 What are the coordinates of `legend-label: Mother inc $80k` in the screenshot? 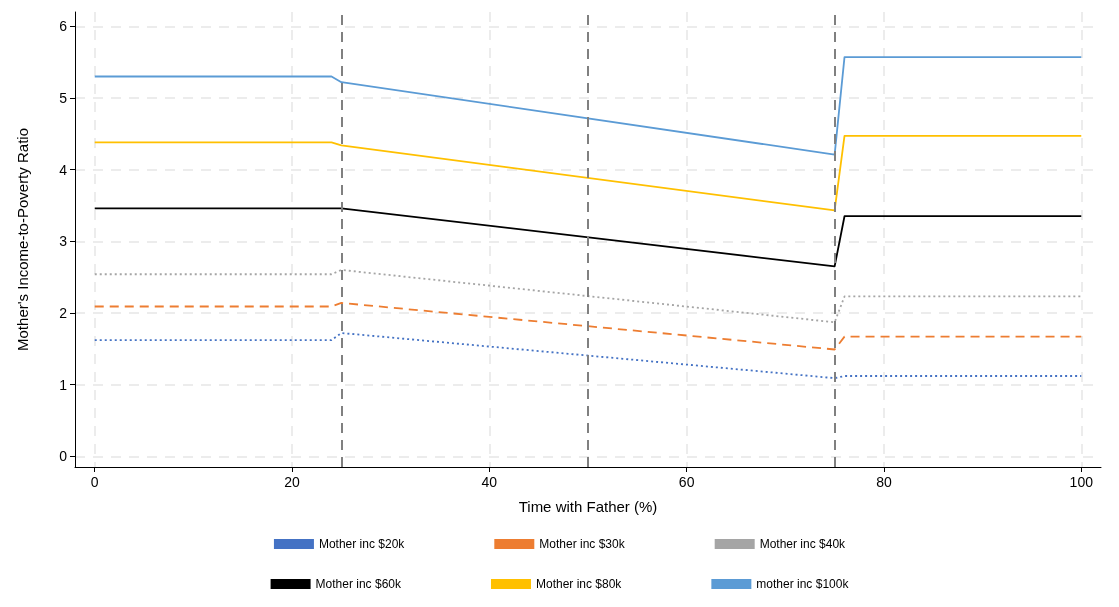 It's located at (579, 584).